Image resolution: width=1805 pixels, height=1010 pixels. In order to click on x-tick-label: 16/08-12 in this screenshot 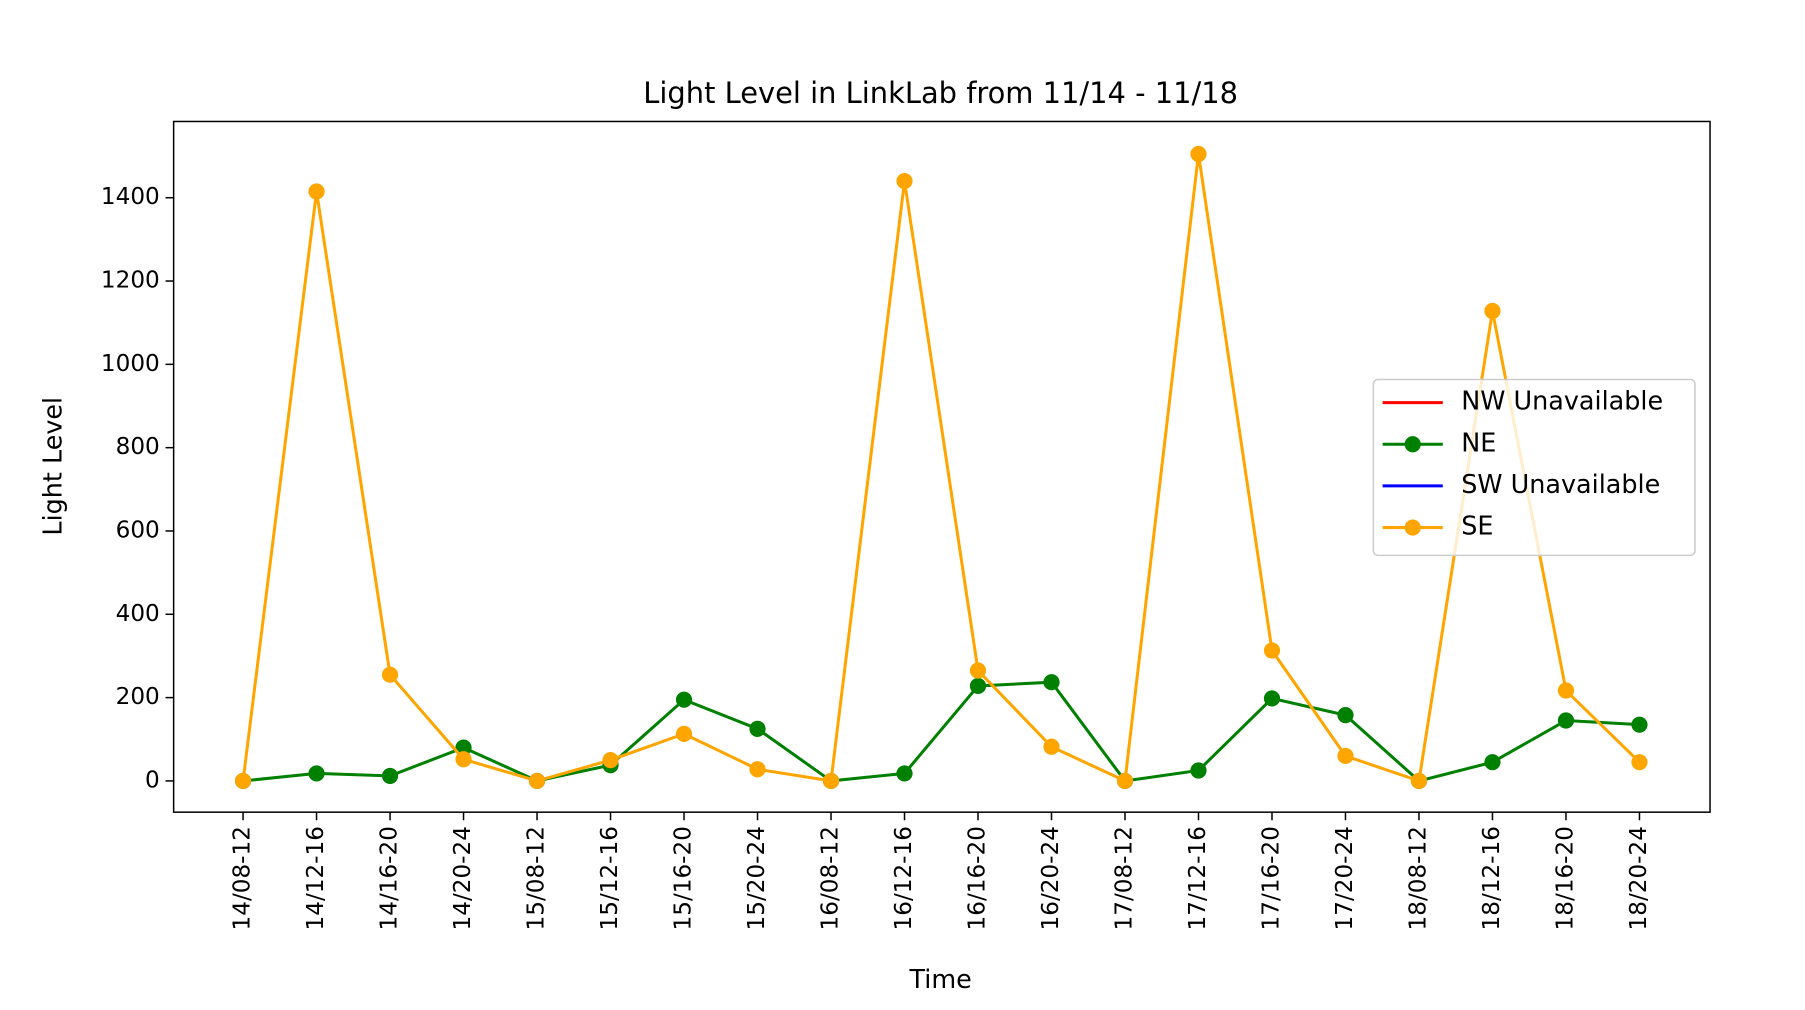, I will do `click(831, 878)`.